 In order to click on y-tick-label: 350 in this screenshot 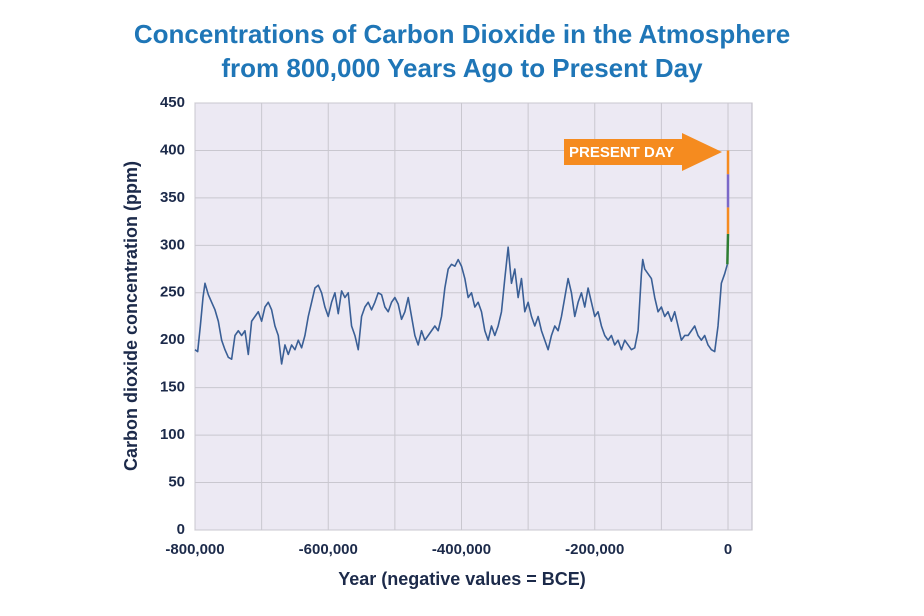, I will do `click(172, 197)`.